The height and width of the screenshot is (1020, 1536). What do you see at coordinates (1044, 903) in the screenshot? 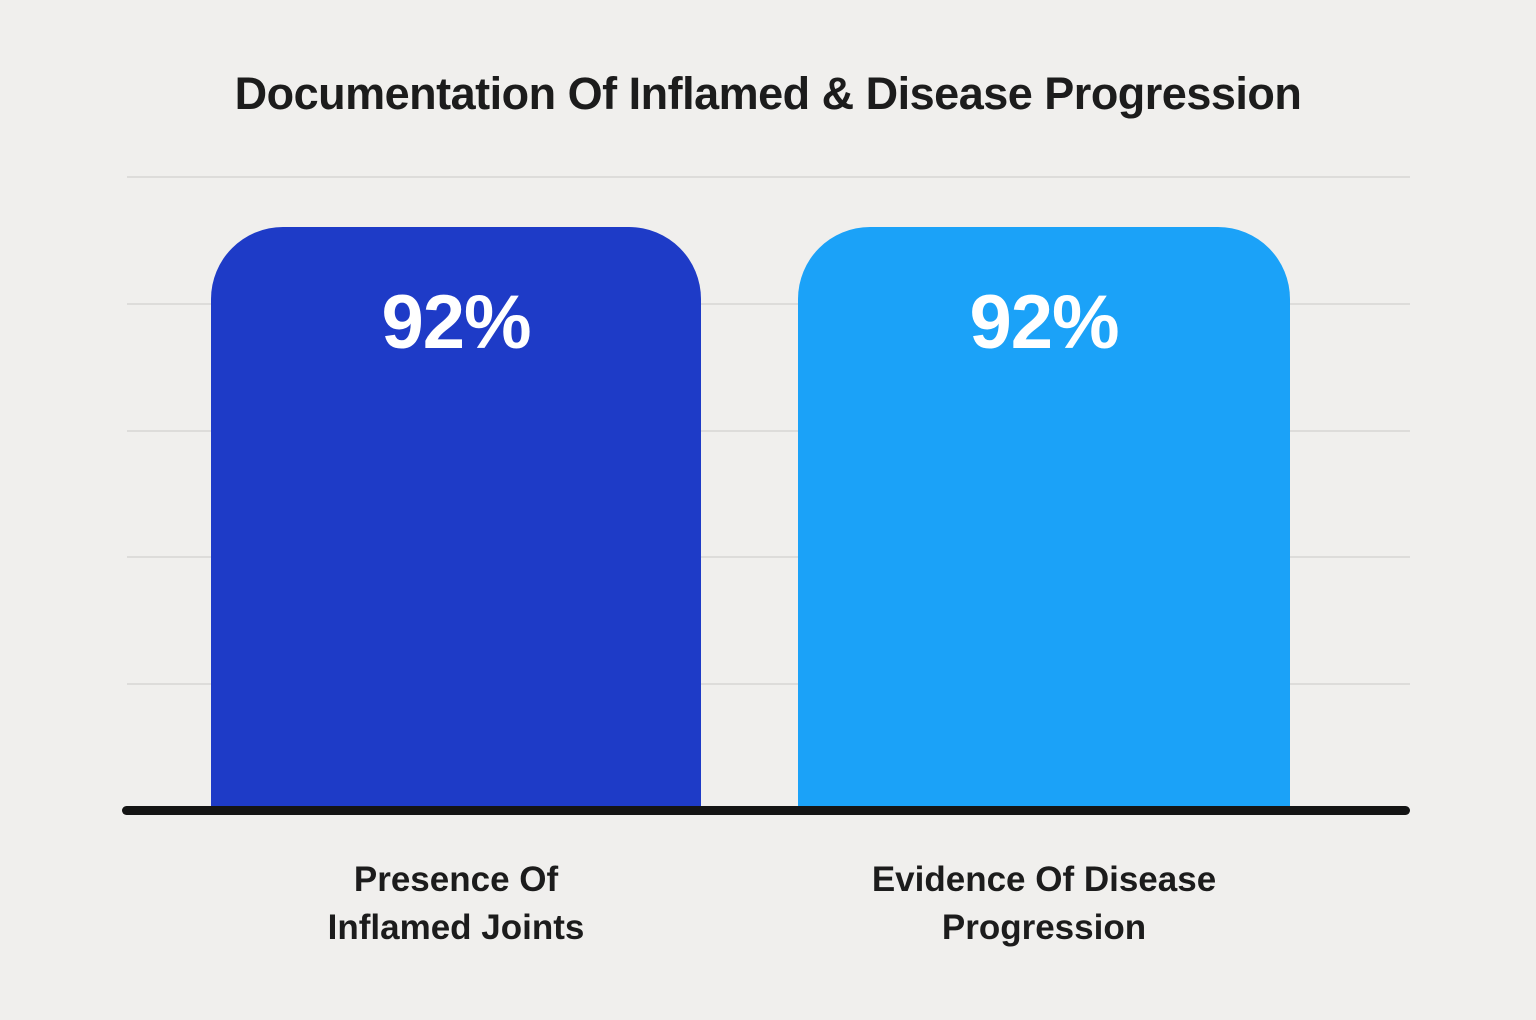
I see `category-label-evidence-of-disease-progression: Evidence Of Disease Progression` at bounding box center [1044, 903].